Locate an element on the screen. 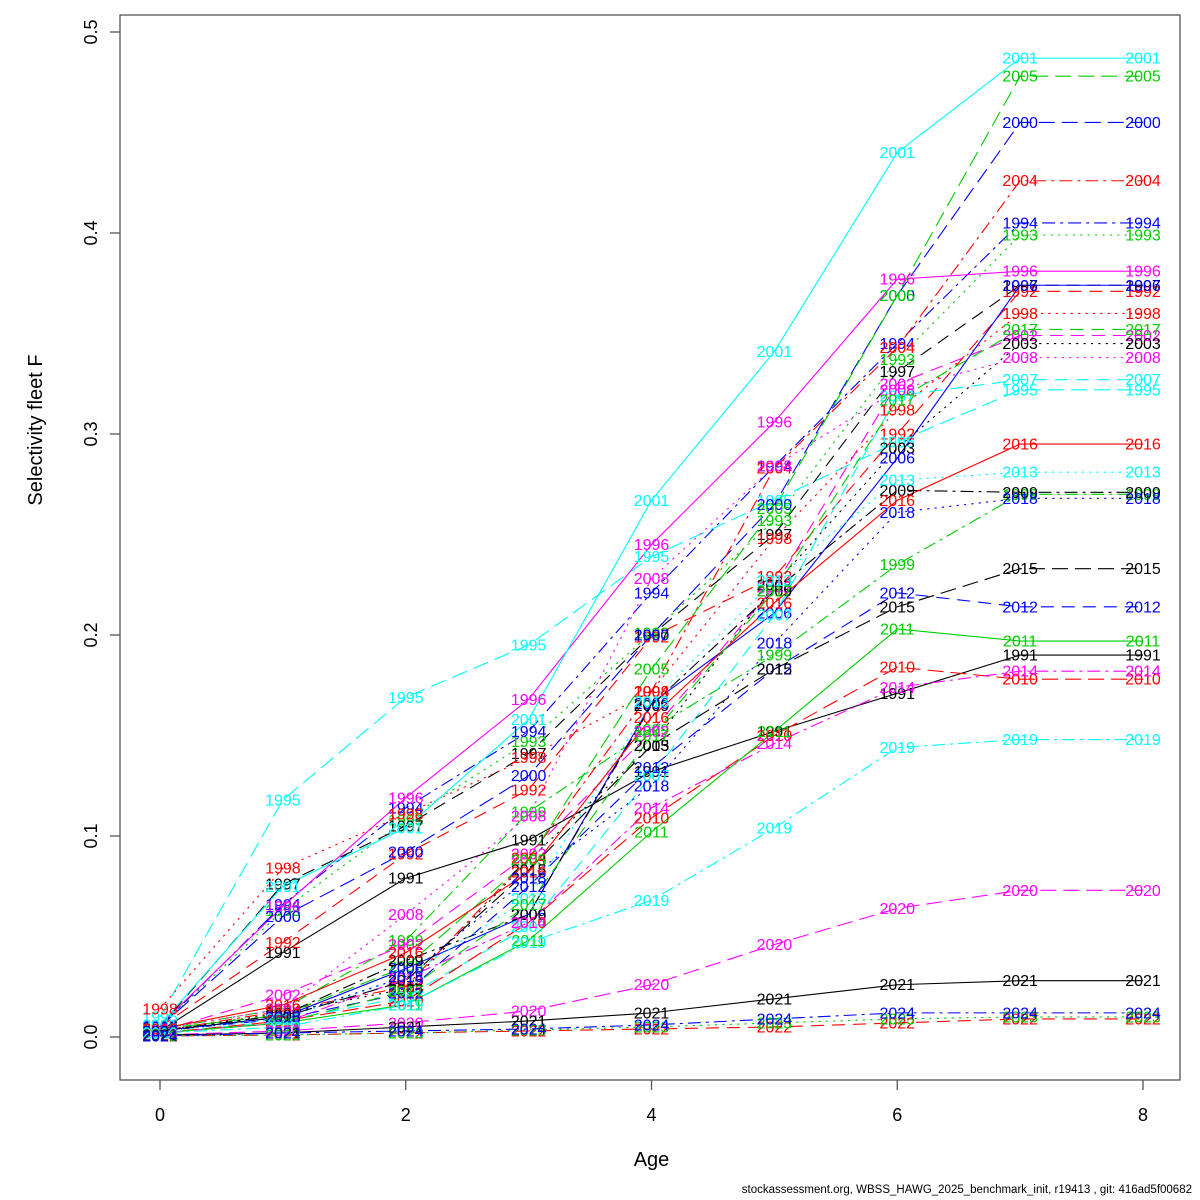 Image resolution: width=1200 pixels, height=1200 pixels. svg-text: 0.0 is located at coordinates (91, 1036).